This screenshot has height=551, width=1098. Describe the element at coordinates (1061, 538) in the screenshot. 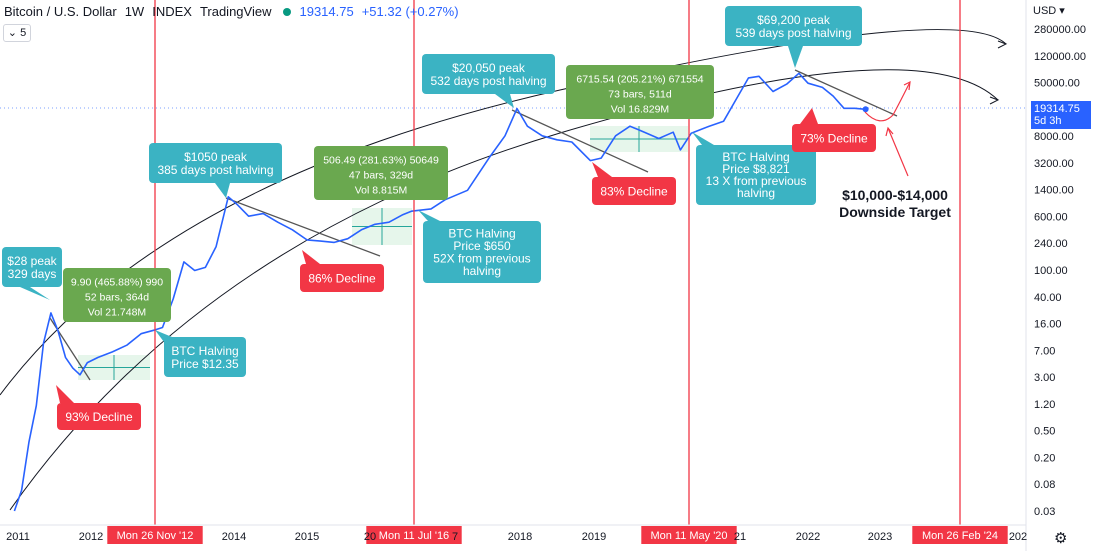

I see `gear-icon: ⚙` at that location.